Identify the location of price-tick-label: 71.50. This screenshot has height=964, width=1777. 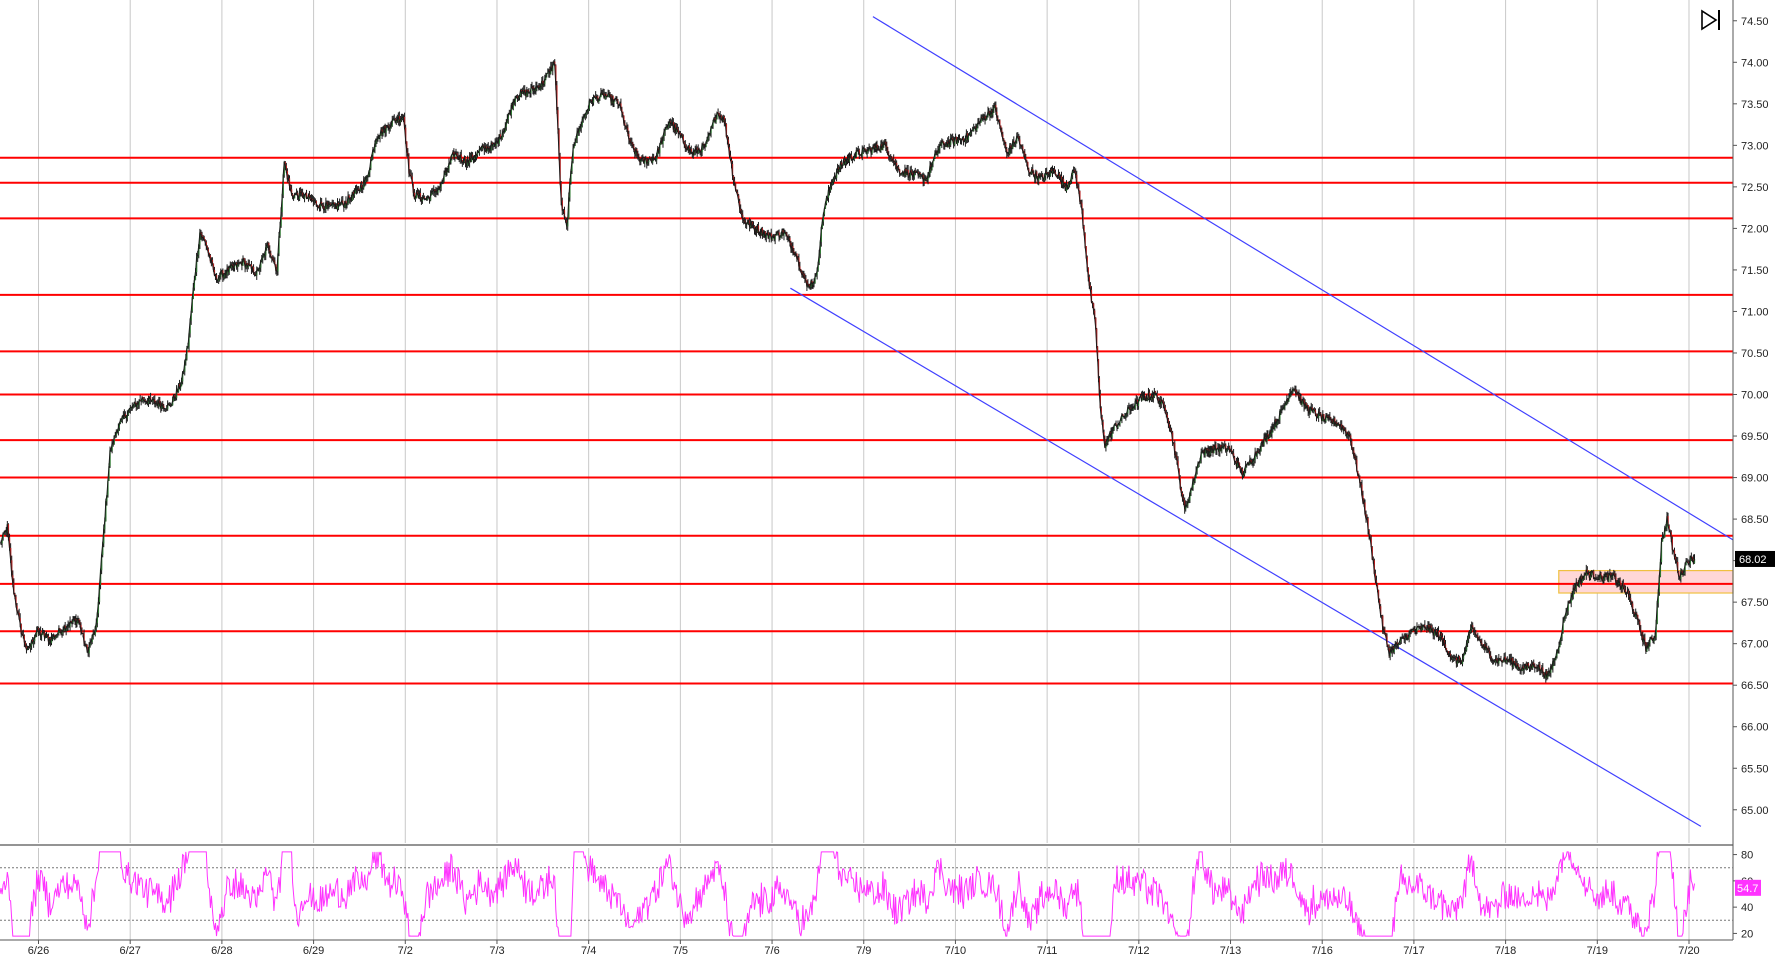
(1755, 271).